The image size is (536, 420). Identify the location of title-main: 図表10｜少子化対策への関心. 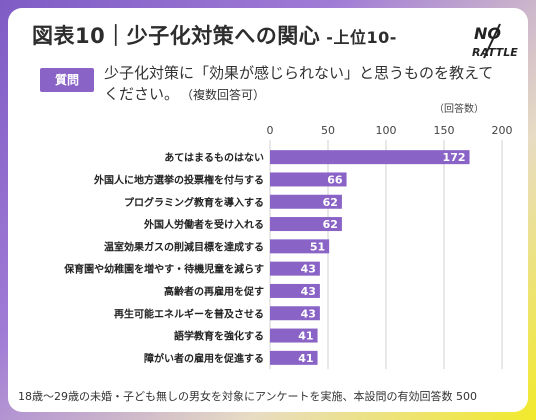
(176, 36).